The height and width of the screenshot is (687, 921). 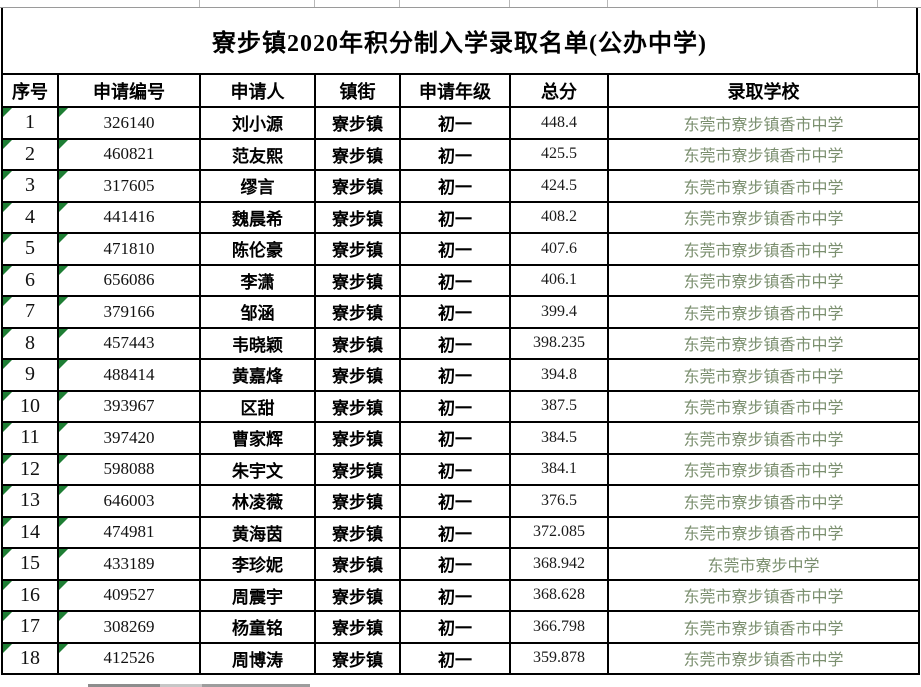 I want to click on cell-applicant: 邹涵, so click(x=257, y=312).